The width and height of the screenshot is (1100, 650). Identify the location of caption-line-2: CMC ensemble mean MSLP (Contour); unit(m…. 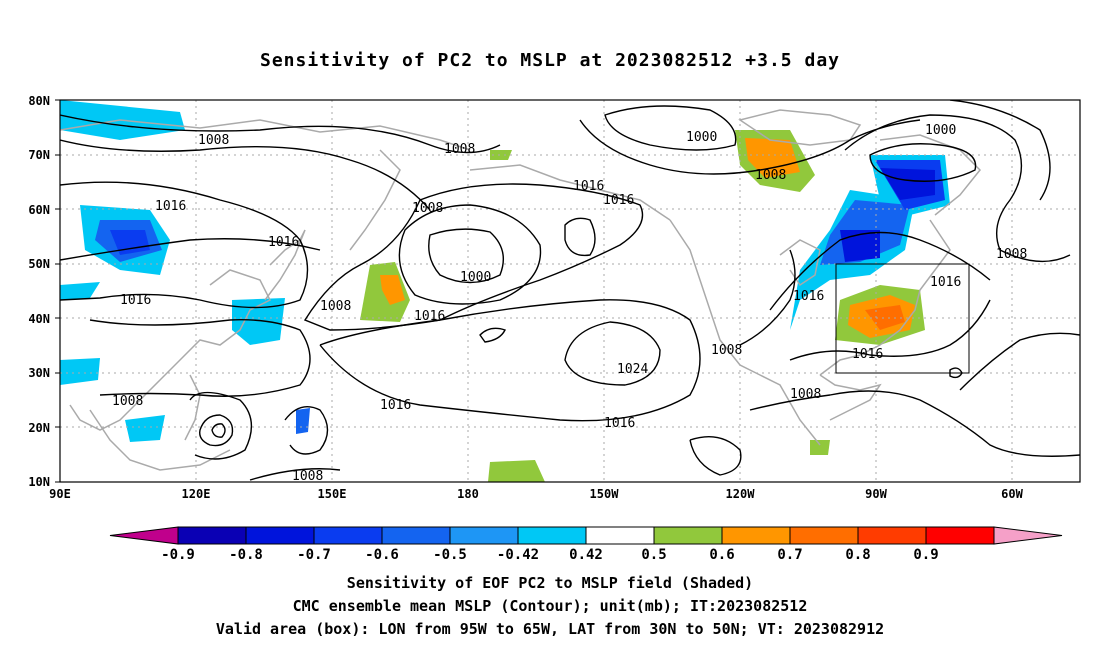
(550, 606).